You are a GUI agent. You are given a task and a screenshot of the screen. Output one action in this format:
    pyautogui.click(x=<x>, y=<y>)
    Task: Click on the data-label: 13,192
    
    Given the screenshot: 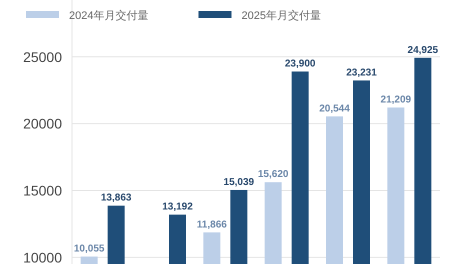 What is the action you would take?
    pyautogui.click(x=178, y=207)
    